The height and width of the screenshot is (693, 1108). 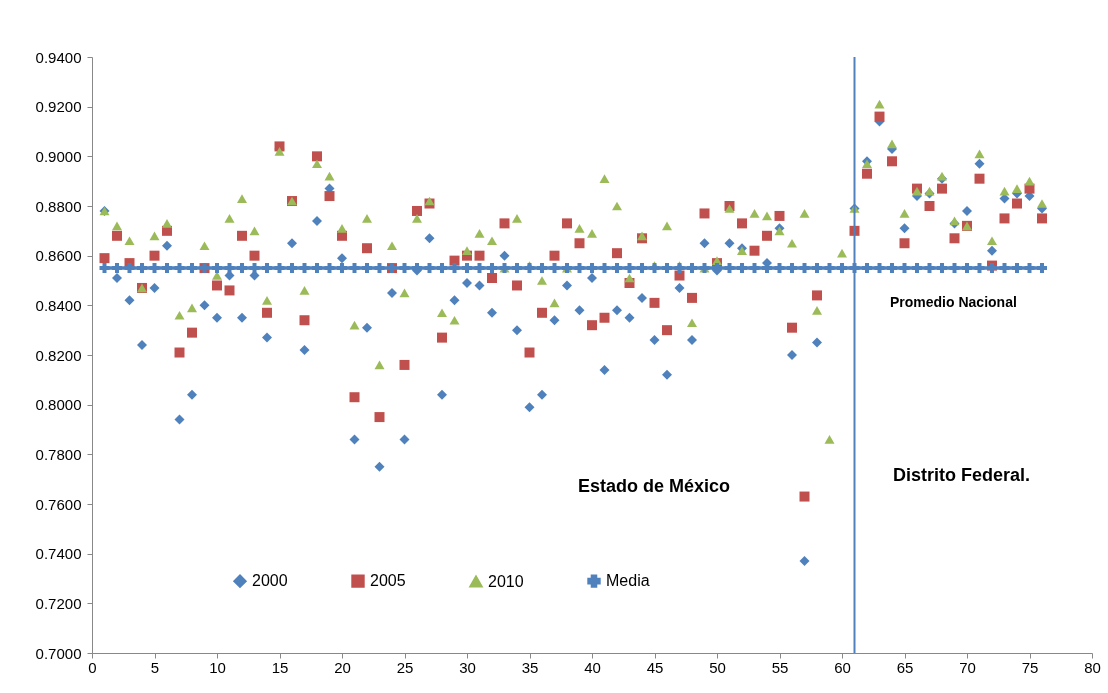 I want to click on x-tick-label: 55, so click(x=780, y=667).